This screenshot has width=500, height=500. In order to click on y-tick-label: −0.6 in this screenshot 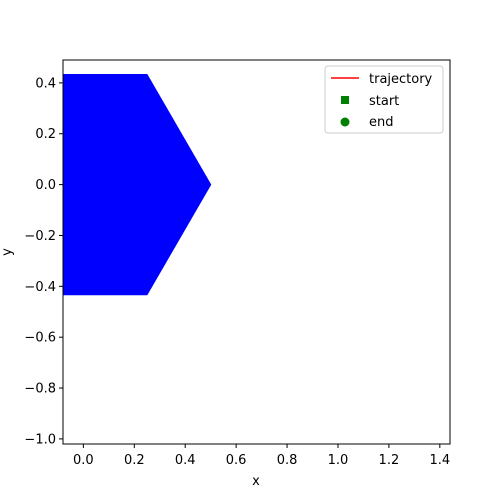, I will do `click(40, 338)`.